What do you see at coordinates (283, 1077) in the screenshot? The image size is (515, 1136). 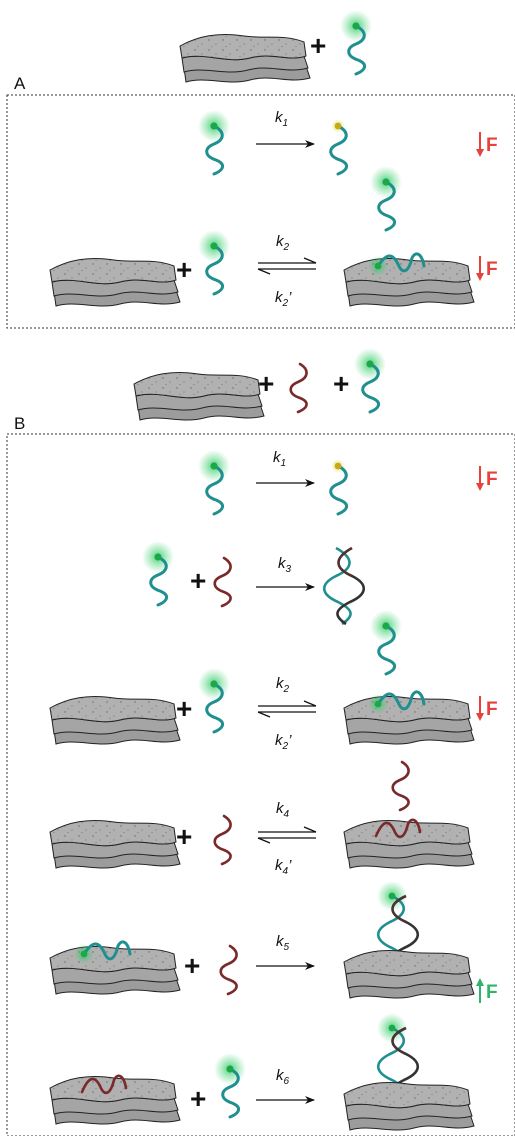 I see `rate-label-k6: k6` at bounding box center [283, 1077].